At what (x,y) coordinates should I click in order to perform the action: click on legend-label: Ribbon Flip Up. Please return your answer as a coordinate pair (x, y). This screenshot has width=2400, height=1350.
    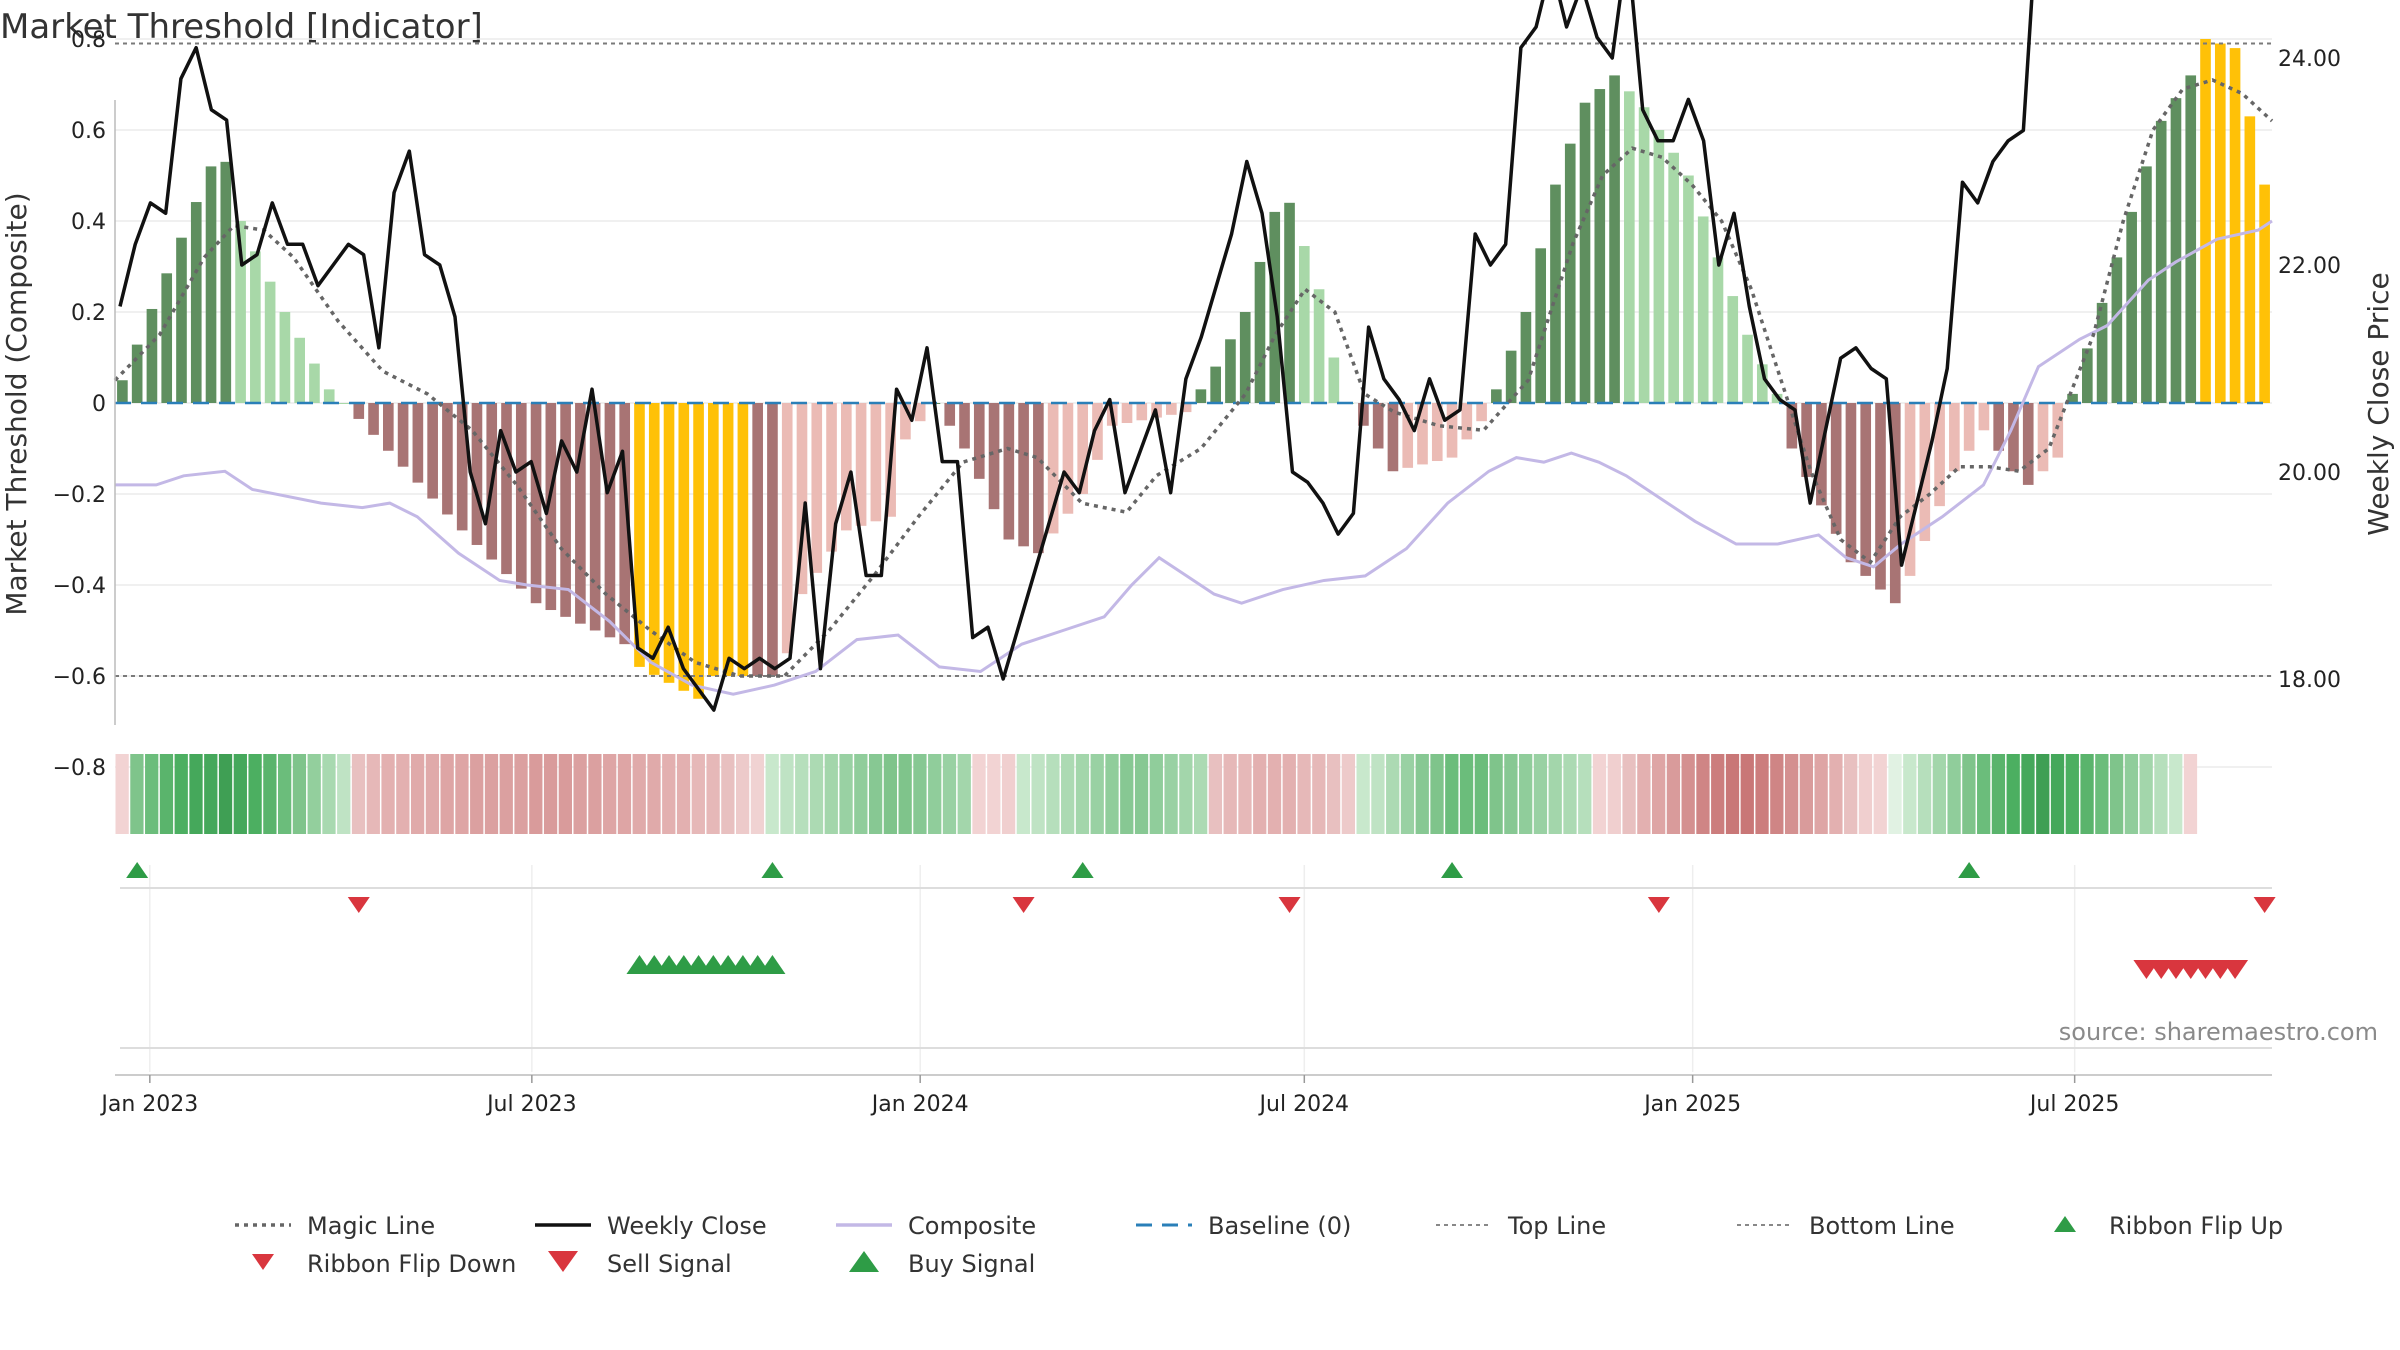
    Looking at the image, I should click on (2196, 1226).